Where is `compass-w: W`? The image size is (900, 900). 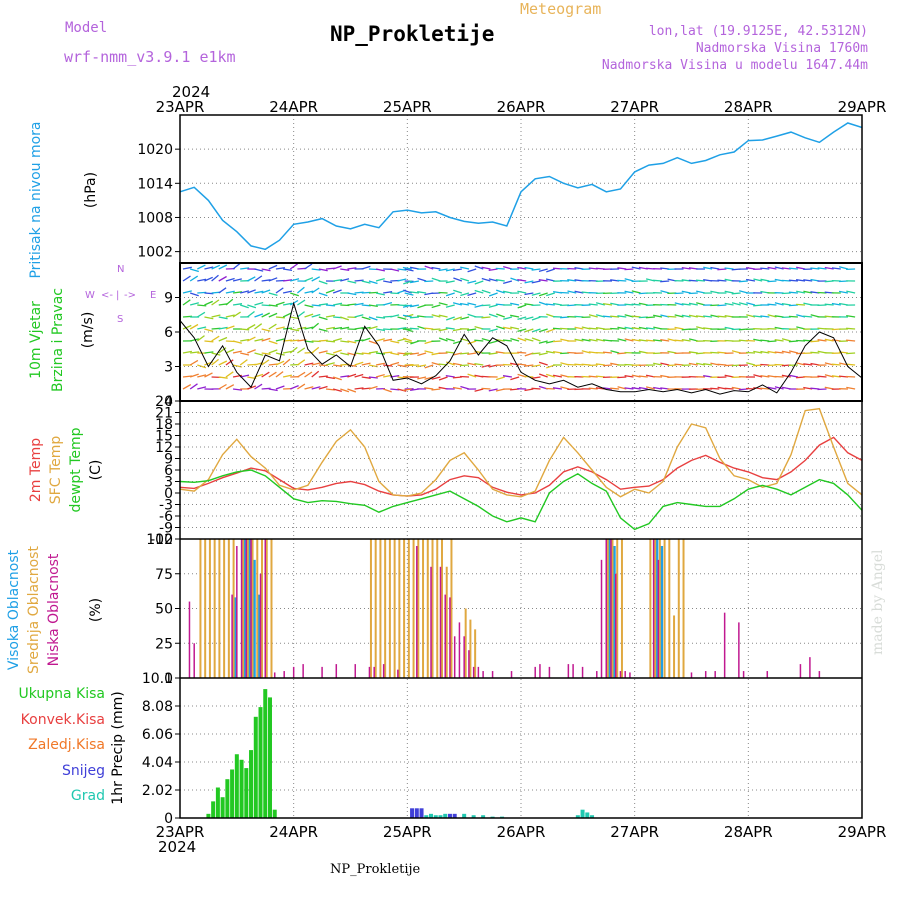
compass-w: W is located at coordinates (90, 295).